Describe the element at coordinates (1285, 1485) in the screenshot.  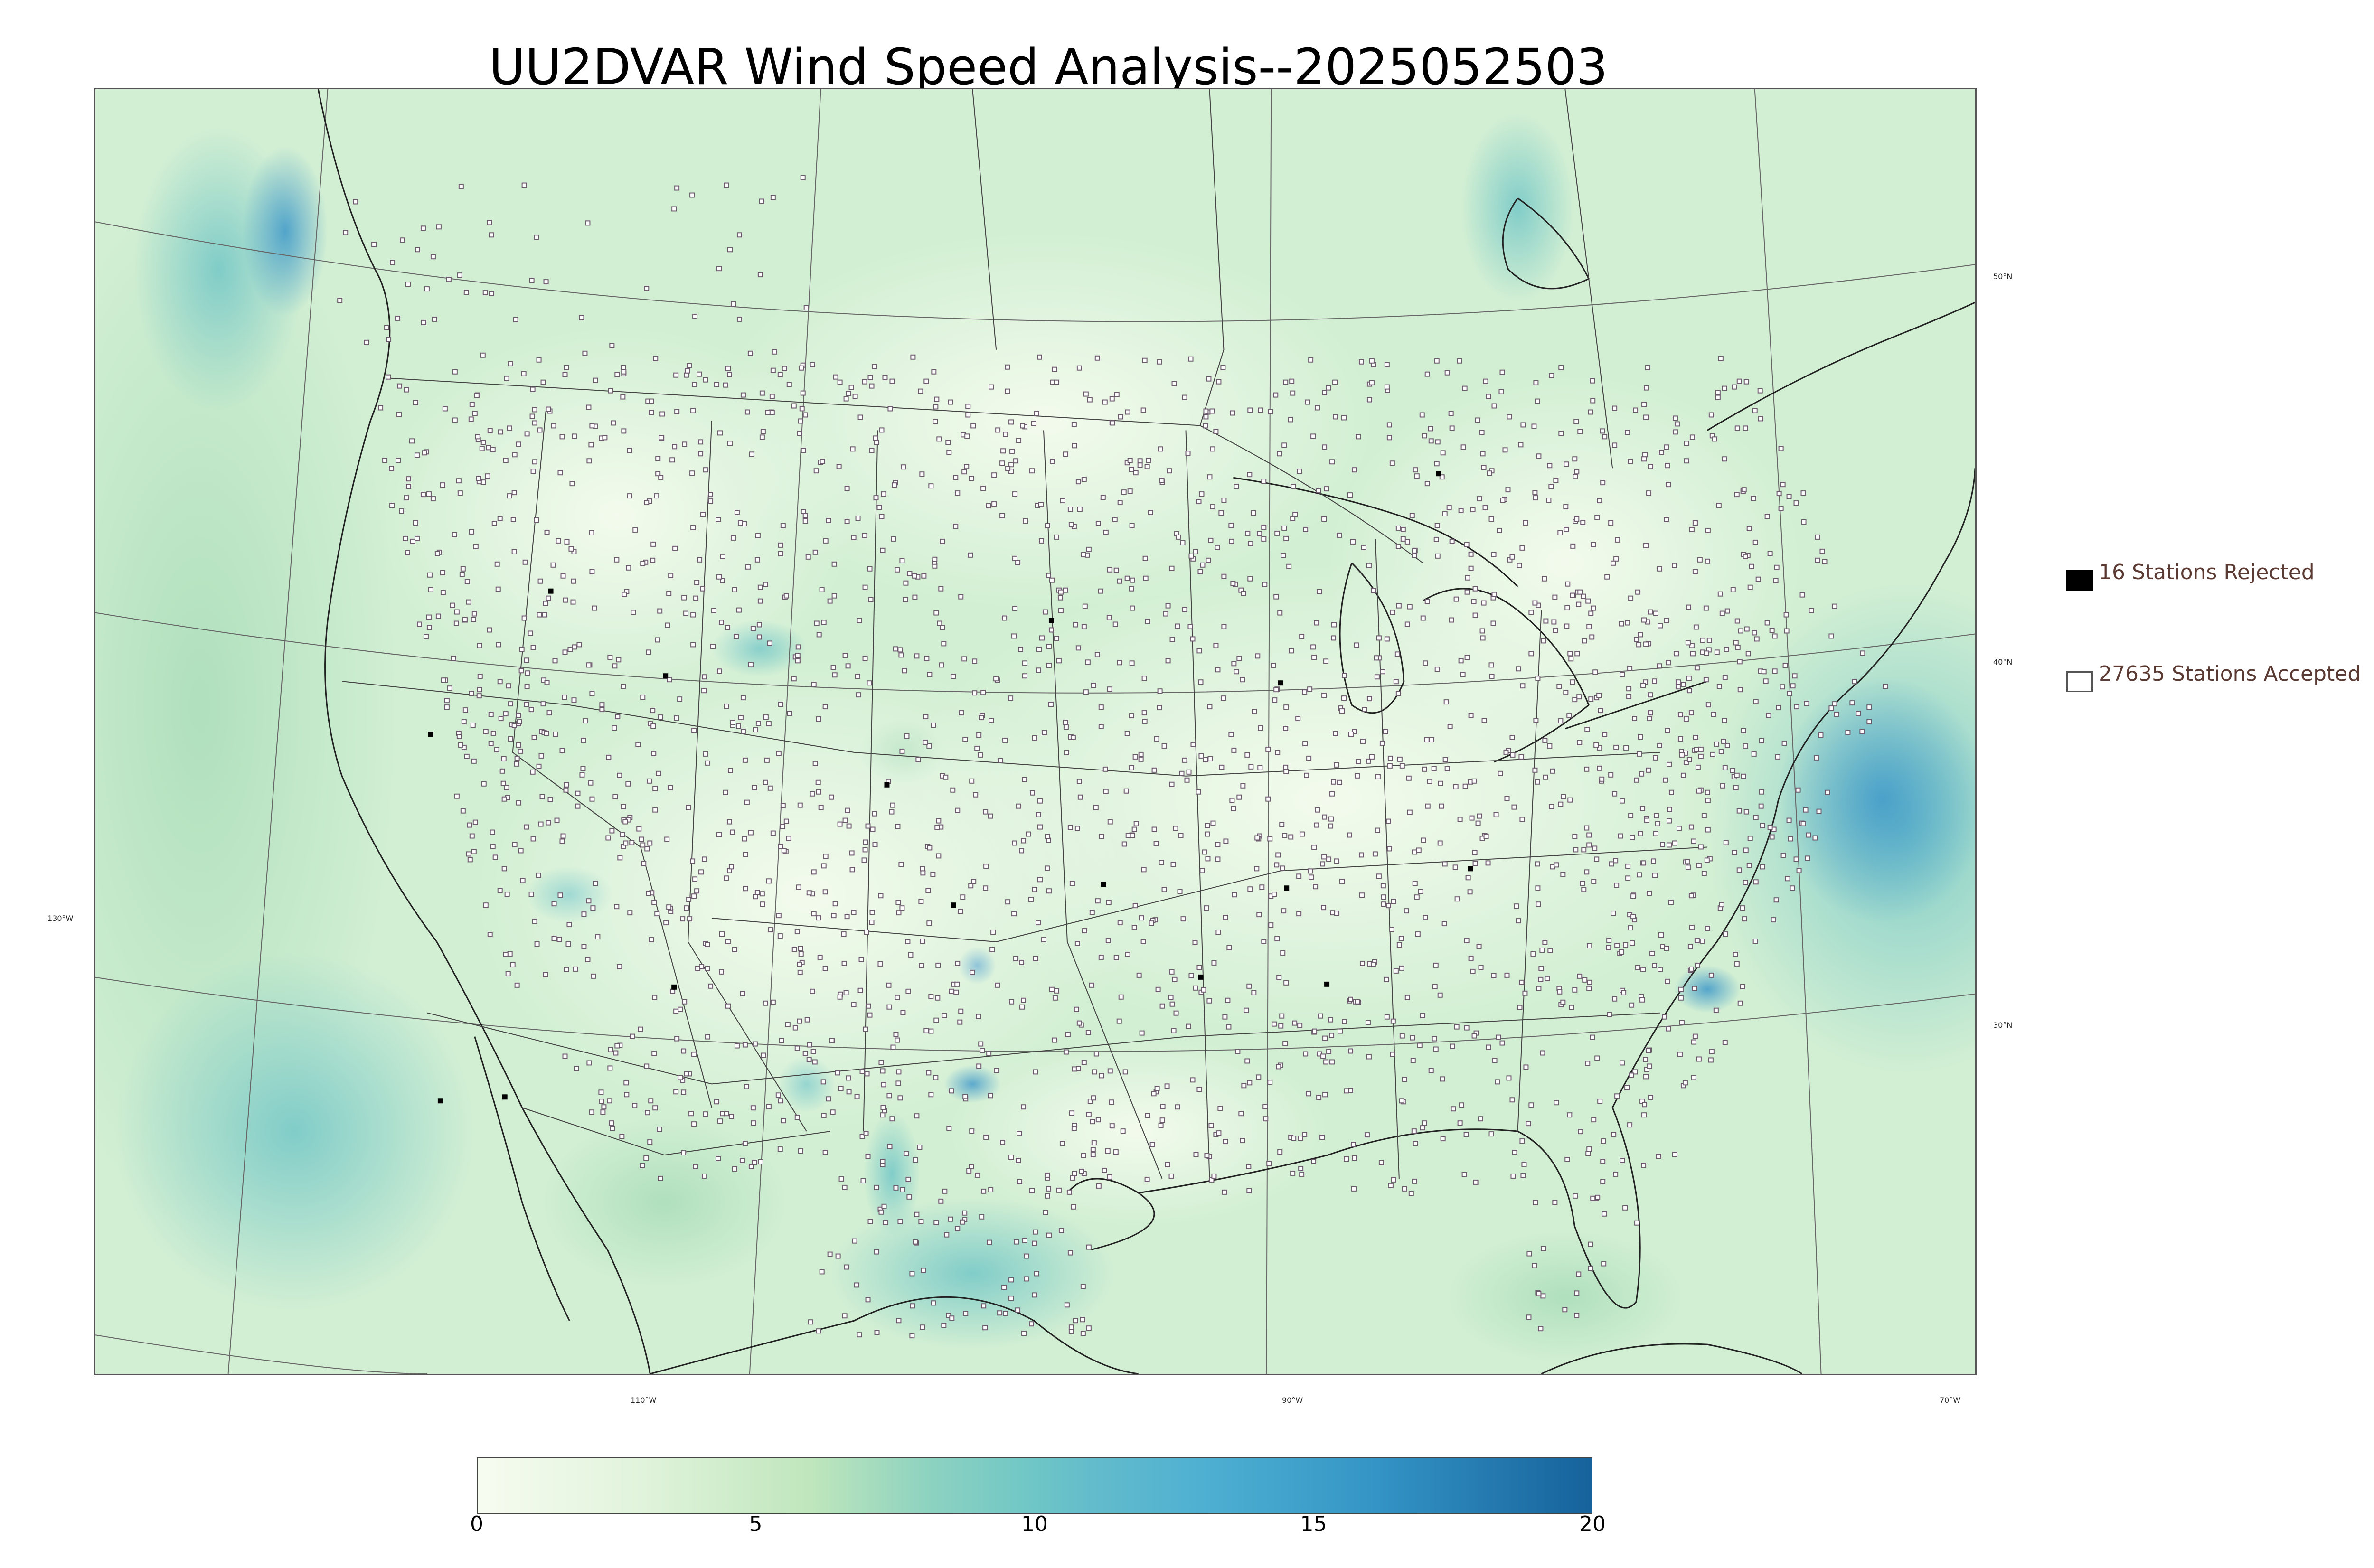
I see `colorbar-segment` at that location.